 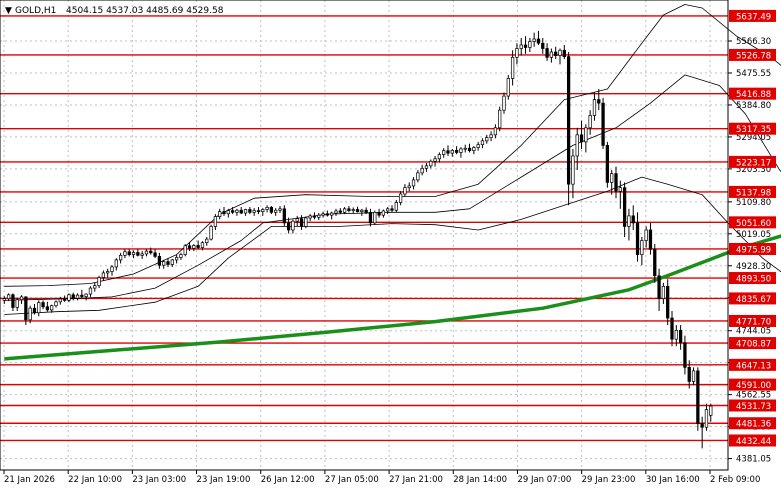 What do you see at coordinates (480, 480) in the screenshot?
I see `time-label: 28 Jan 14:00` at bounding box center [480, 480].